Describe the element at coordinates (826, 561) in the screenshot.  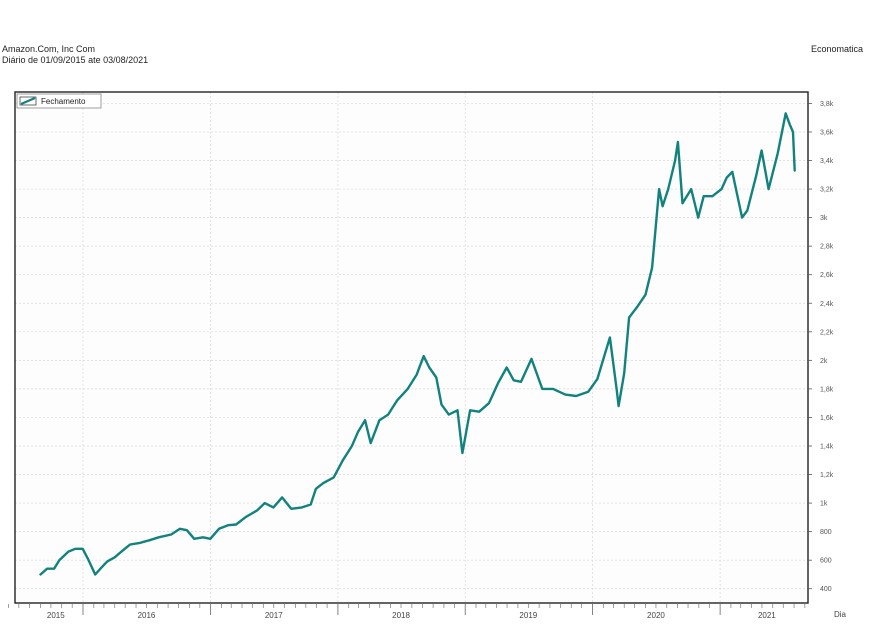
I see `y-tick-label: 600` at that location.